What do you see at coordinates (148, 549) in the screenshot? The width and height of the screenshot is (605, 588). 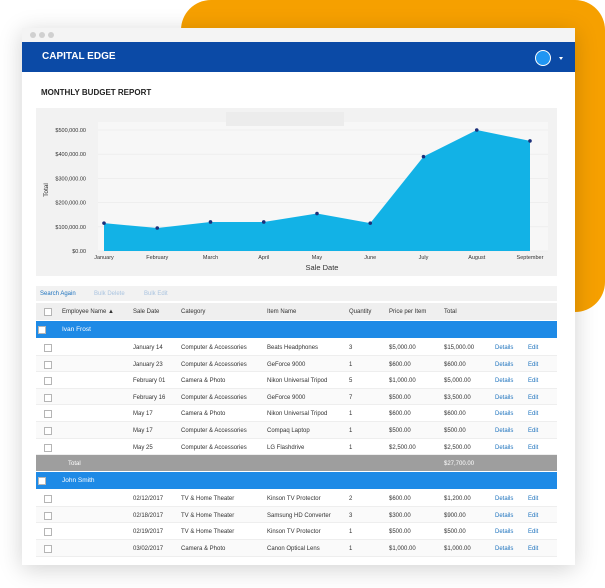 I see `cell: 03/02/2017` at bounding box center [148, 549].